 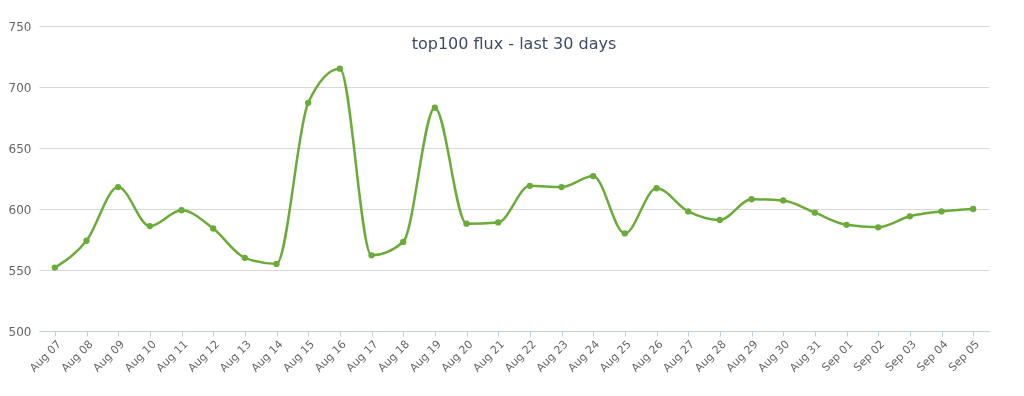 I want to click on y-tick-label: 650, so click(x=20, y=148).